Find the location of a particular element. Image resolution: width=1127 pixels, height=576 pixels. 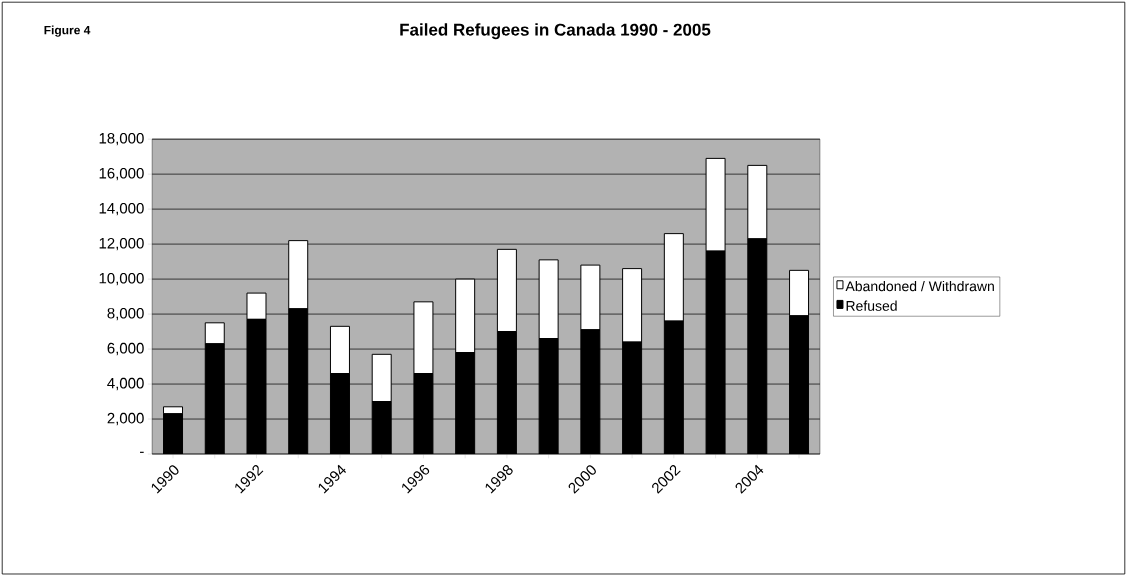

y-tick-label: 18,000 is located at coordinates (121, 139).